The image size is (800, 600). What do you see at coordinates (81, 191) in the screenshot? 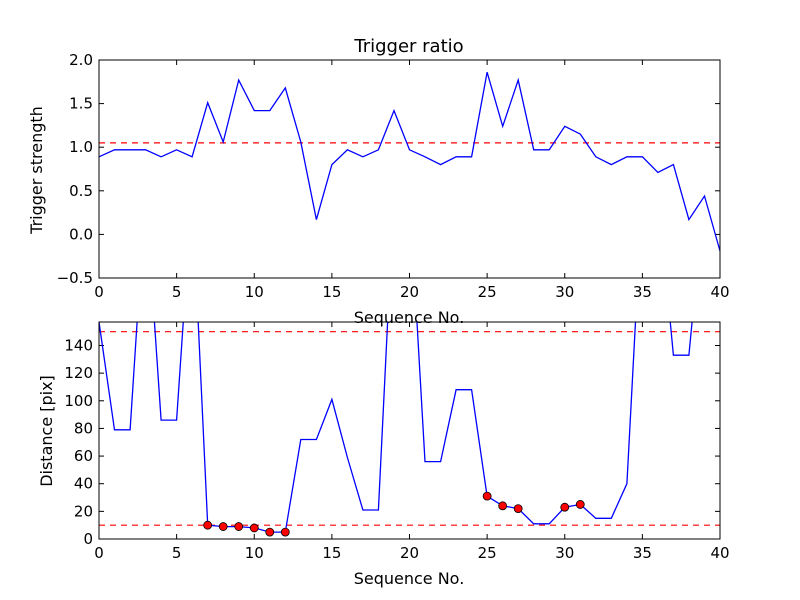
I see `y-tick-label: 0.5` at bounding box center [81, 191].